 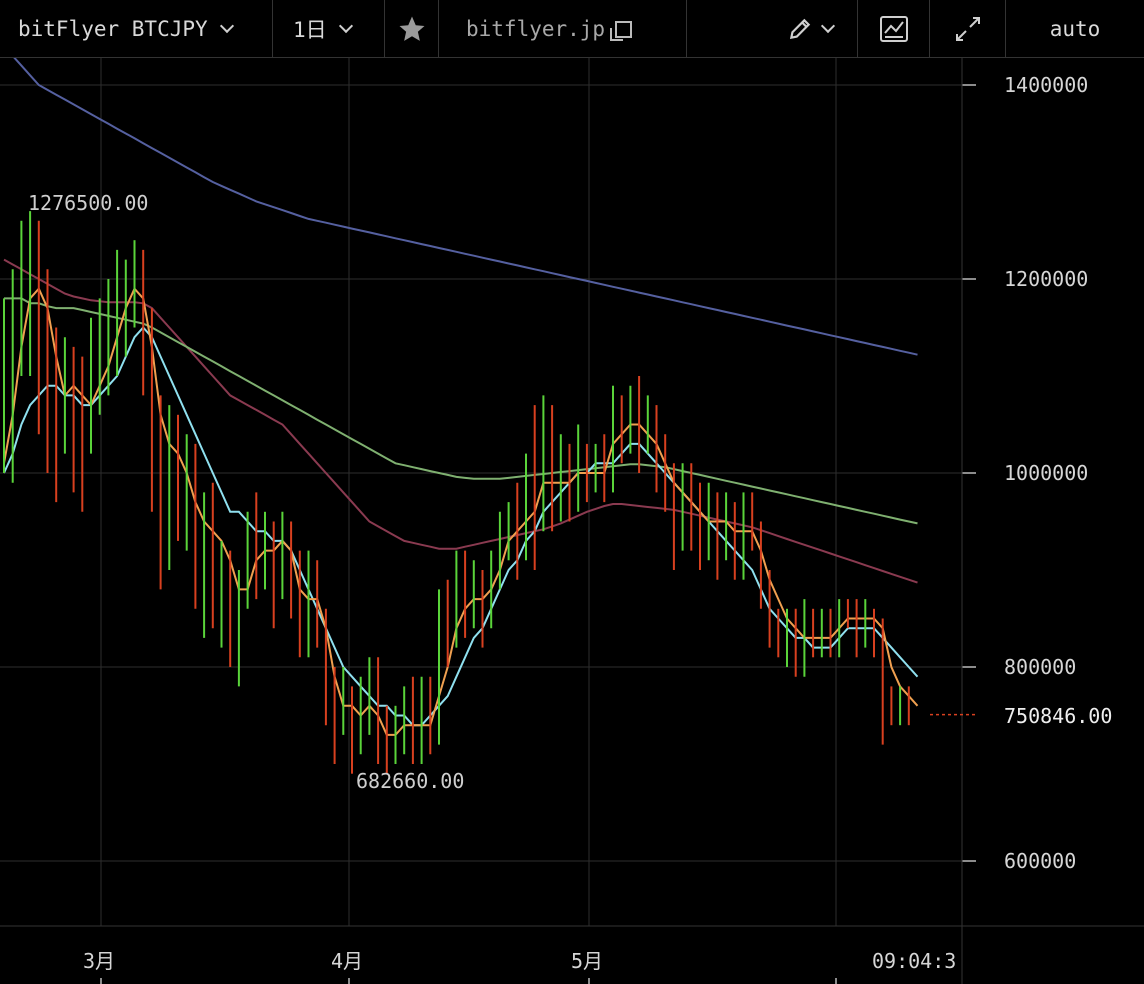 I want to click on scale-mode-label: auto, so click(x=1075, y=29).